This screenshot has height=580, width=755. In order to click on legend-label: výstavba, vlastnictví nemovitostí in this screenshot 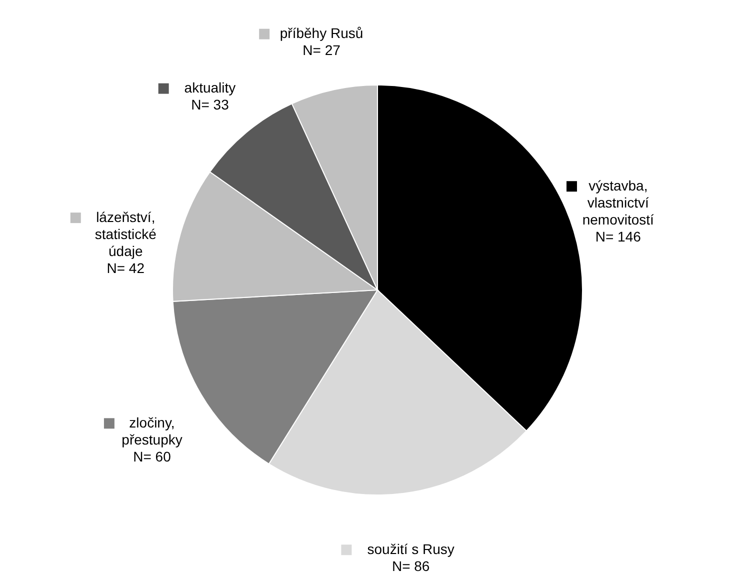, I will do `click(618, 202)`.